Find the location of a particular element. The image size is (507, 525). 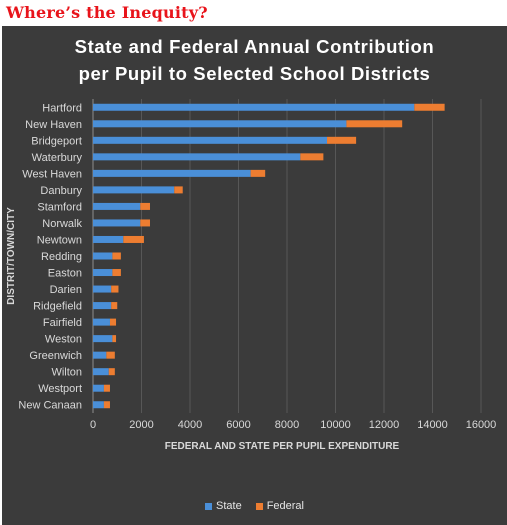

bar-federal-new-canaan is located at coordinates (106, 405).